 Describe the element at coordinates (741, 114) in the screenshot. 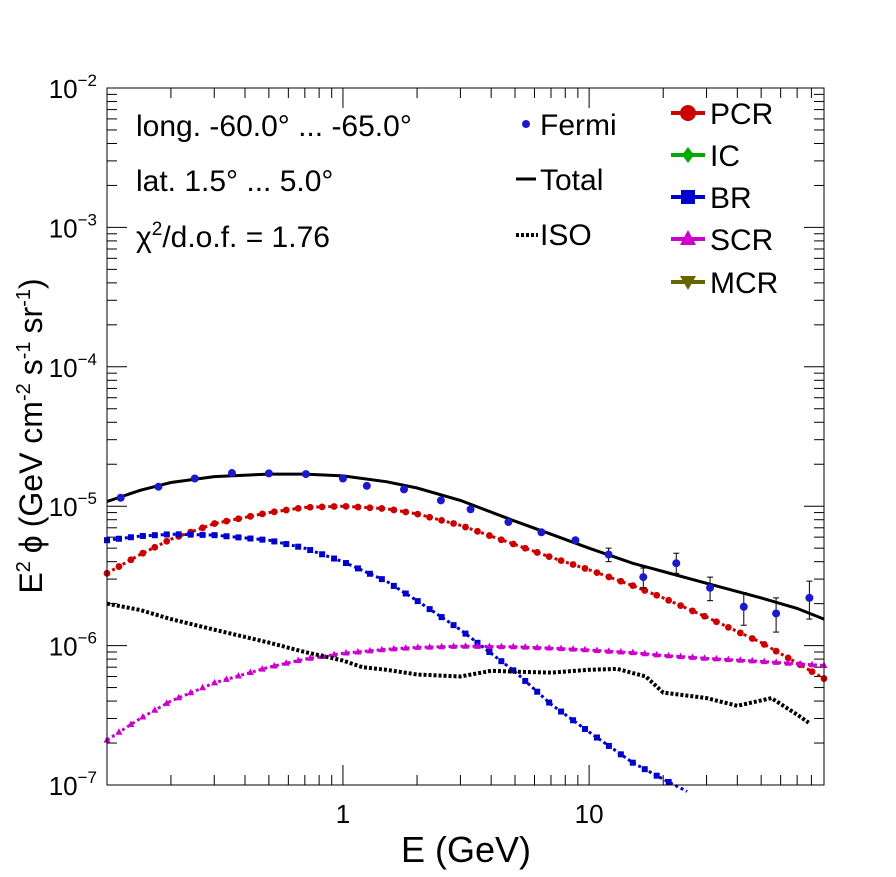

I see `legend-pcr-label: PCR` at that location.